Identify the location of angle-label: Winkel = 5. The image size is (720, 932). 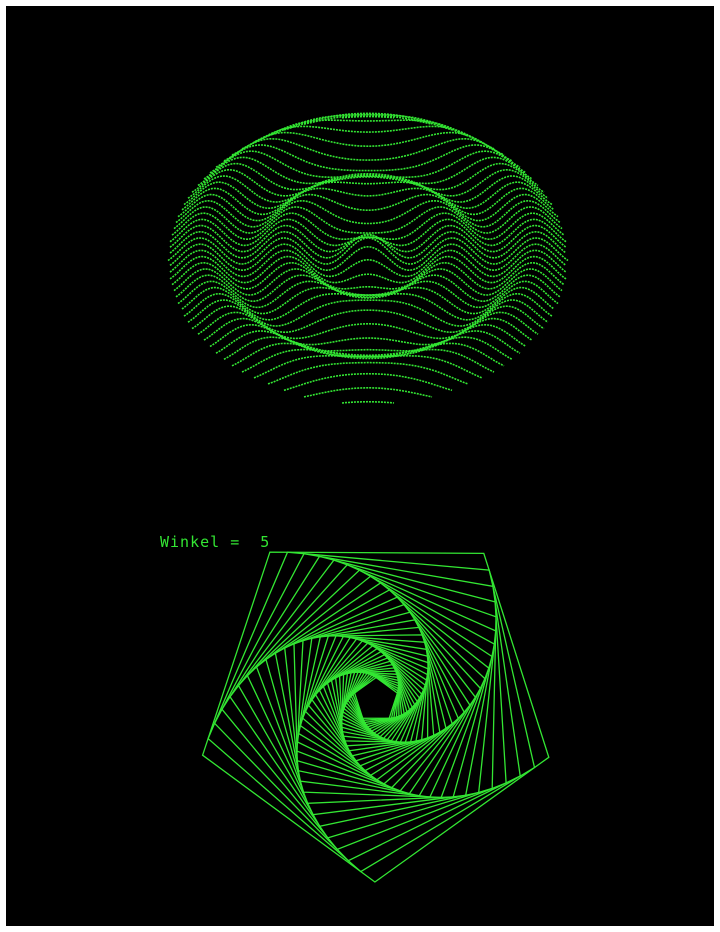
(215, 542).